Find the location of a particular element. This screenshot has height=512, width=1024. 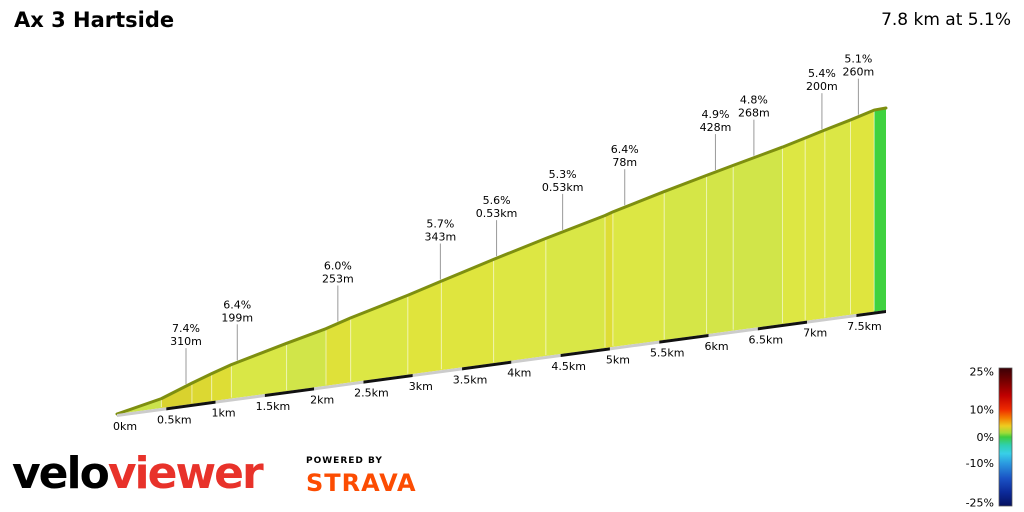

strava-attribution: POWERED BY STRAVA is located at coordinates (361, 476).